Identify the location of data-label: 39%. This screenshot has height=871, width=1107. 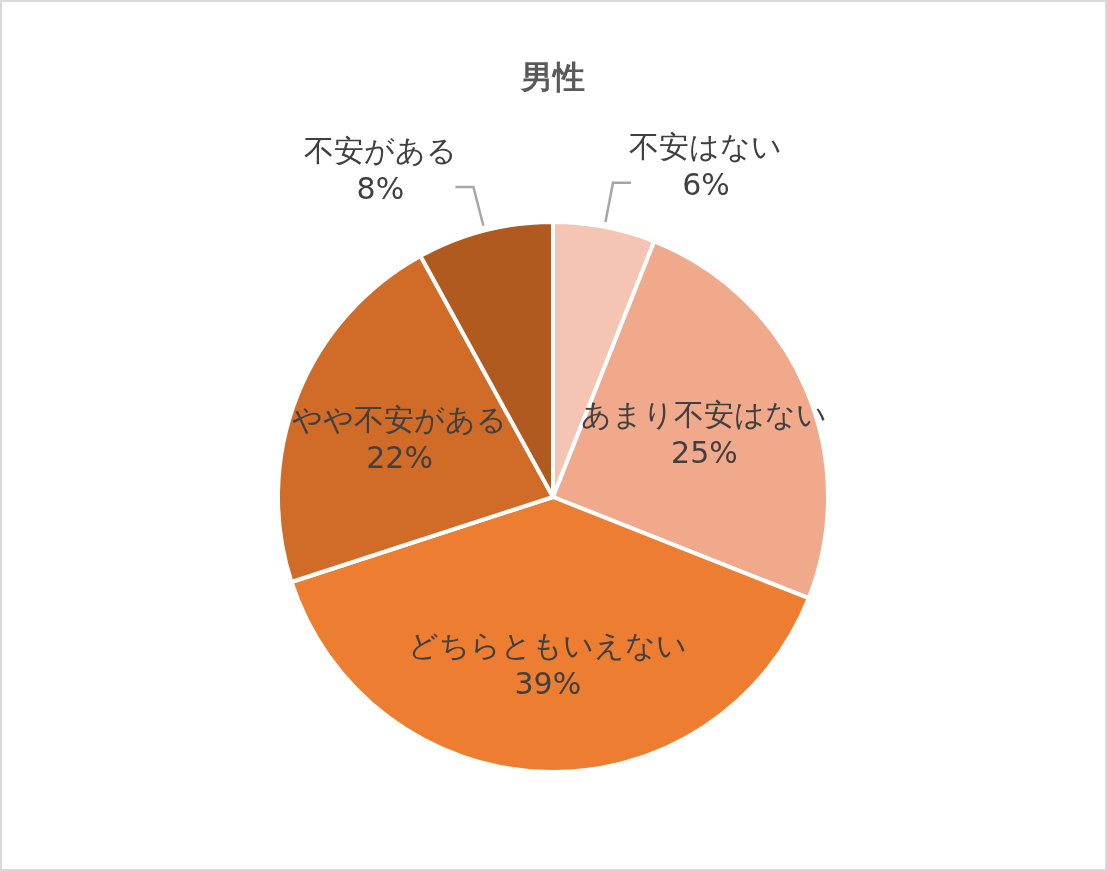
(548, 683).